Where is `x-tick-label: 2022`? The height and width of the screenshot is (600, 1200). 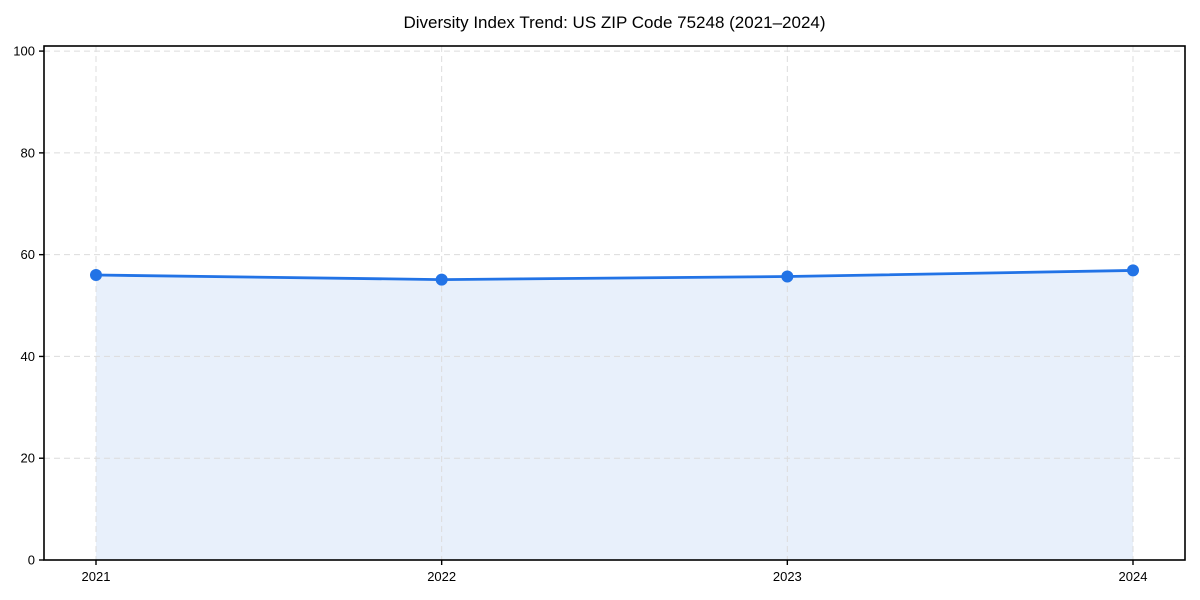 x-tick-label: 2022 is located at coordinates (441, 576).